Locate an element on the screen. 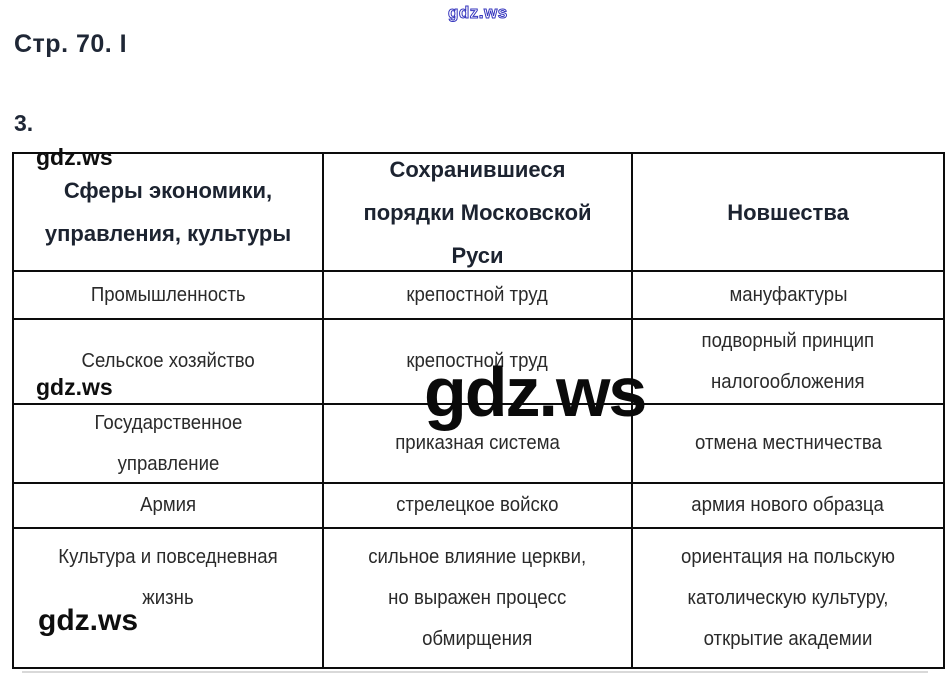  cell-text: Армия is located at coordinates (168, 505).